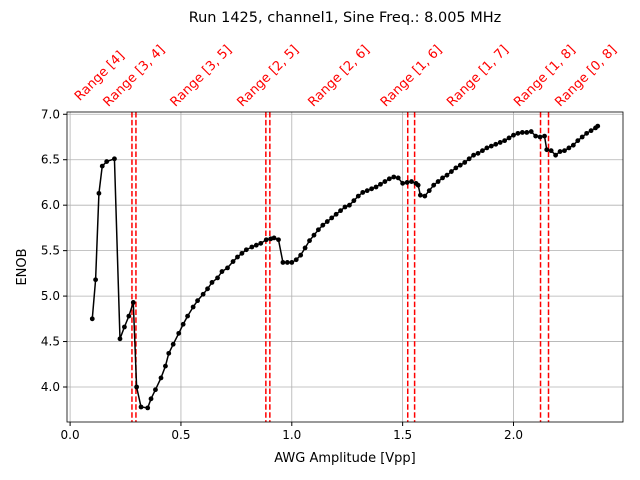 The width and height of the screenshot is (640, 480). Describe the element at coordinates (50, 160) in the screenshot. I see `y-tick-label: 6.5` at that location.